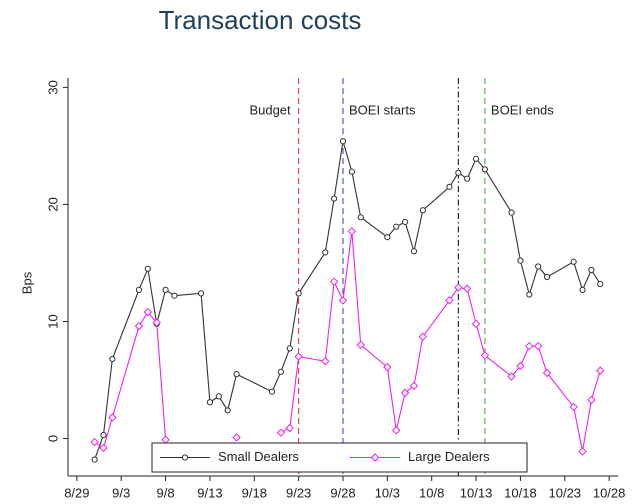 This screenshot has height=504, width=632. Describe the element at coordinates (121, 492) in the screenshot. I see `x-tick-label: 9/3` at that location.